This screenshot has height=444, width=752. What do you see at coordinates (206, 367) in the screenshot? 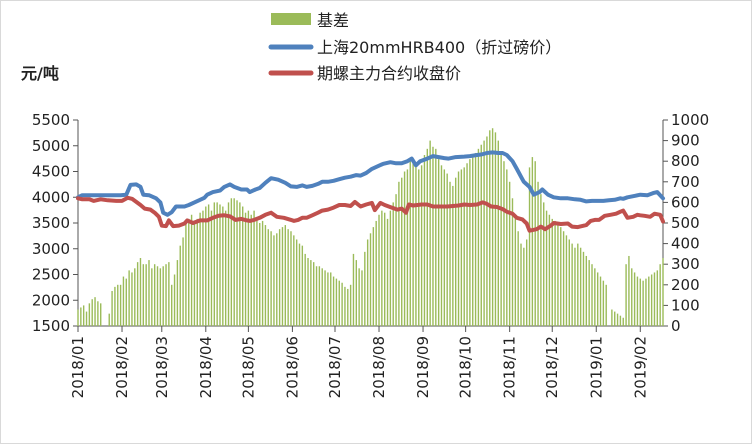
I see `x-tick-label: 2018/04` at bounding box center [206, 367].